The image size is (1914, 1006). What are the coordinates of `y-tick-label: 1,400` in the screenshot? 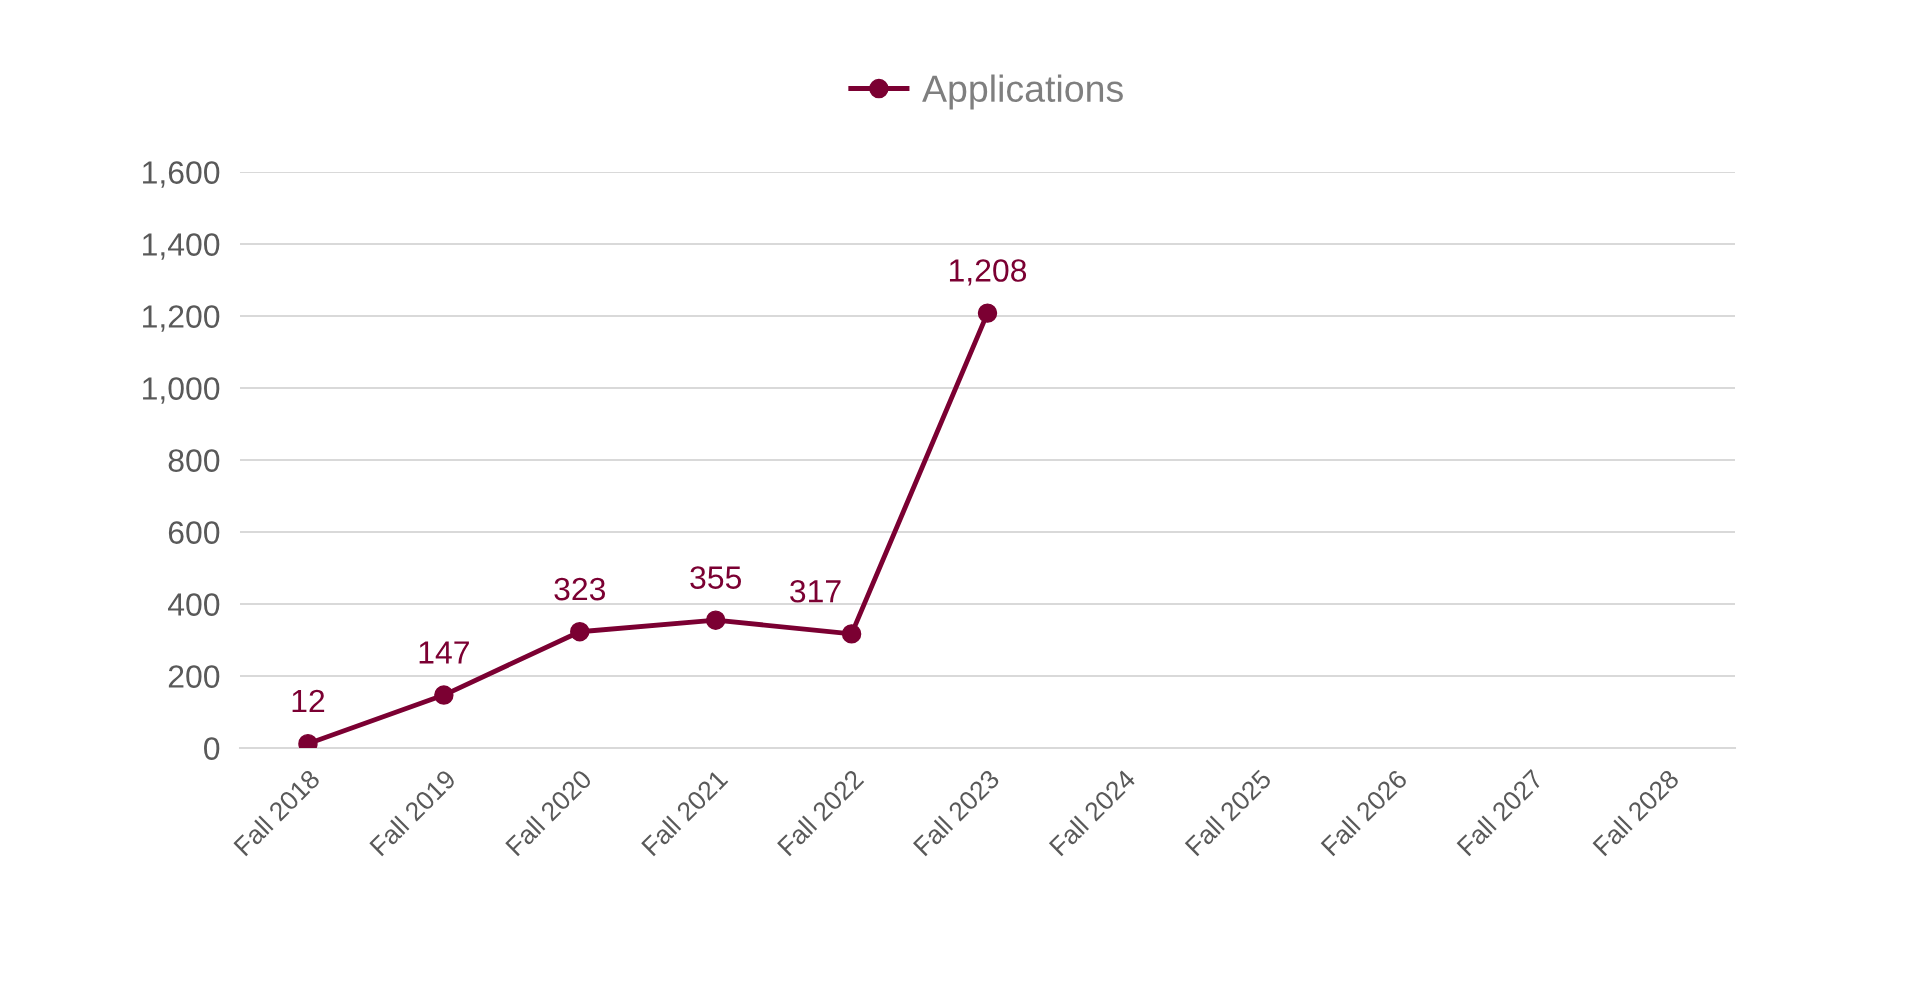 It's located at (181, 246).